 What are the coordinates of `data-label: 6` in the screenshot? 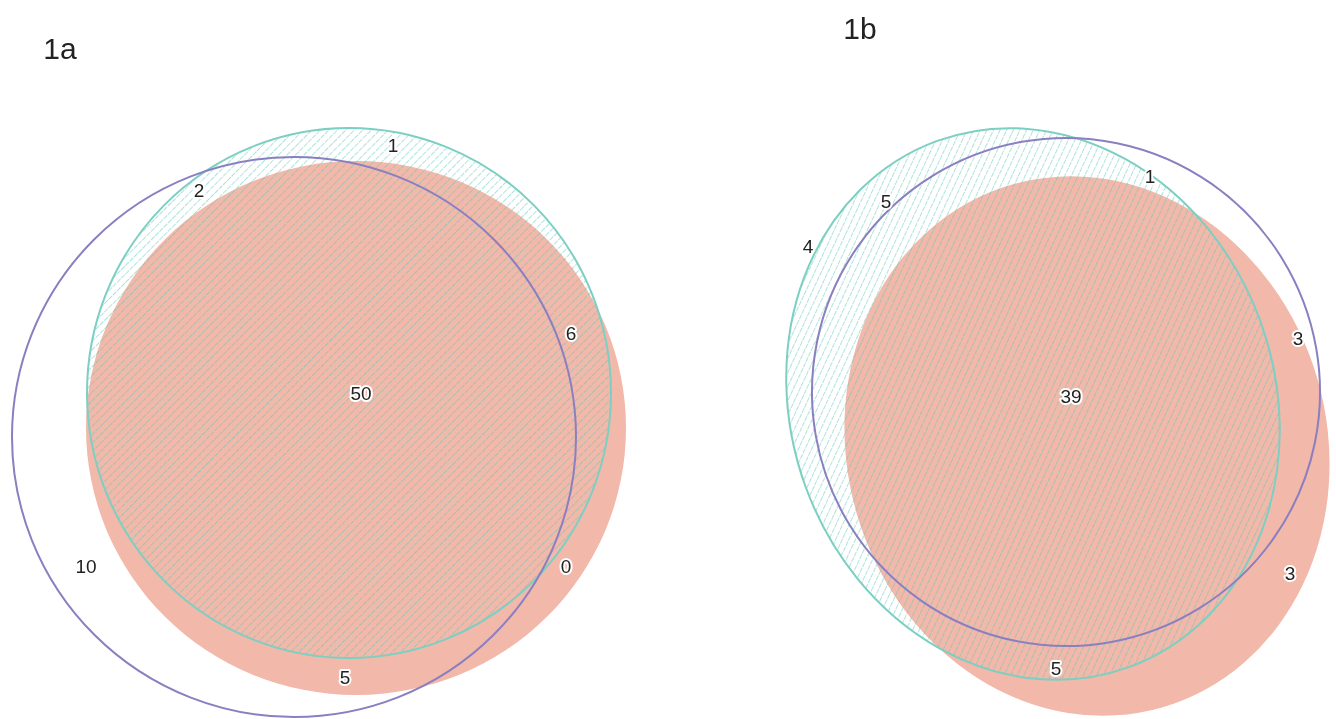 It's located at (571, 333).